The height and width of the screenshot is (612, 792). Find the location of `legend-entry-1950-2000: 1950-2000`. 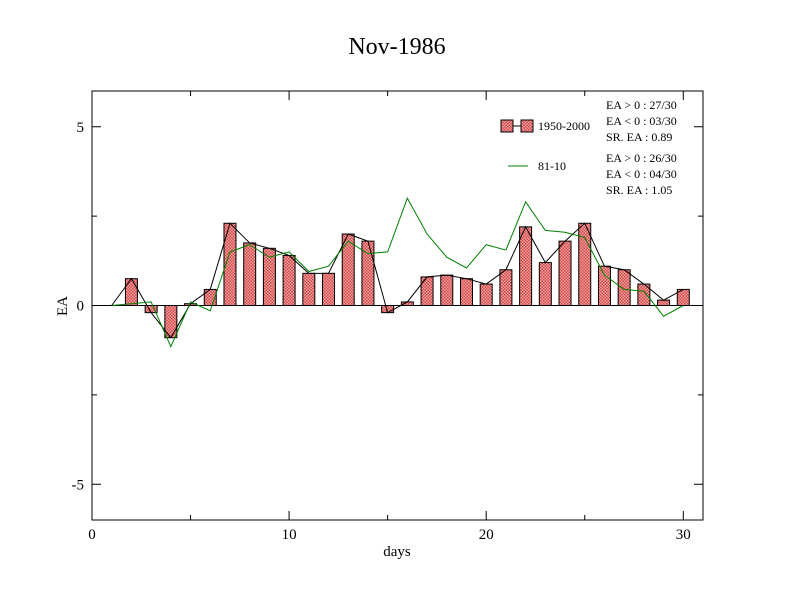

legend-entry-1950-2000: 1950-2000 is located at coordinates (545, 126).